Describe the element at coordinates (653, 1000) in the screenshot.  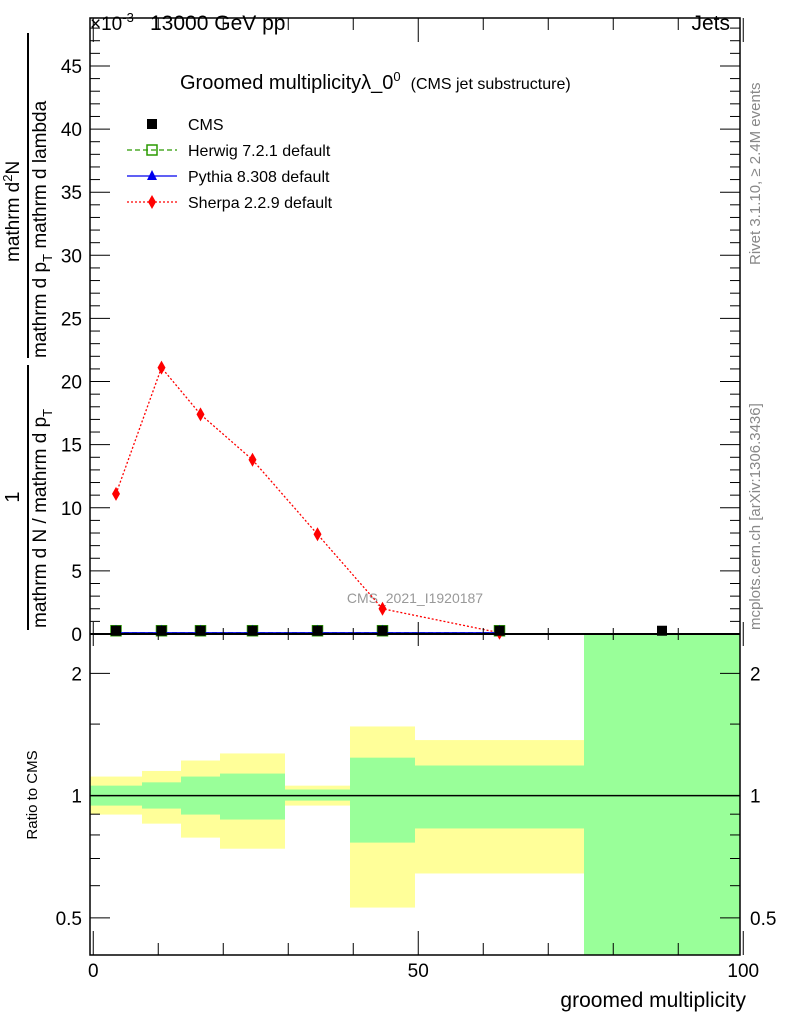
I see `x-axis-label: groomed multiplicity` at that location.